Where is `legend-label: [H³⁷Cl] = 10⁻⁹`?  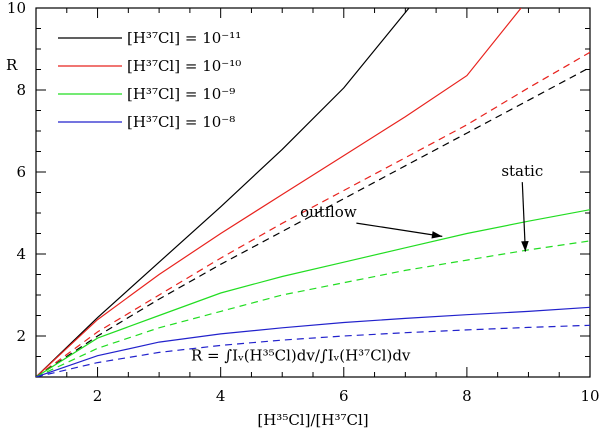 legend-label: [H³⁷Cl] = 10⁻⁹ is located at coordinates (181, 94).